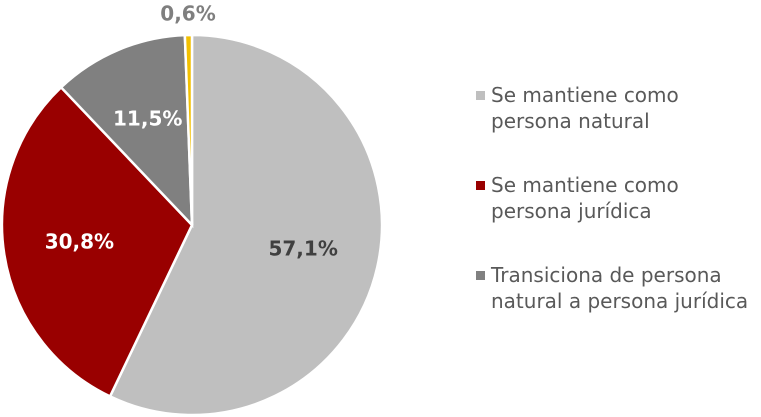 The width and height of the screenshot is (761, 417). I want to click on legend-entry: Se mantiene como persona jurídica, so click(617, 198).